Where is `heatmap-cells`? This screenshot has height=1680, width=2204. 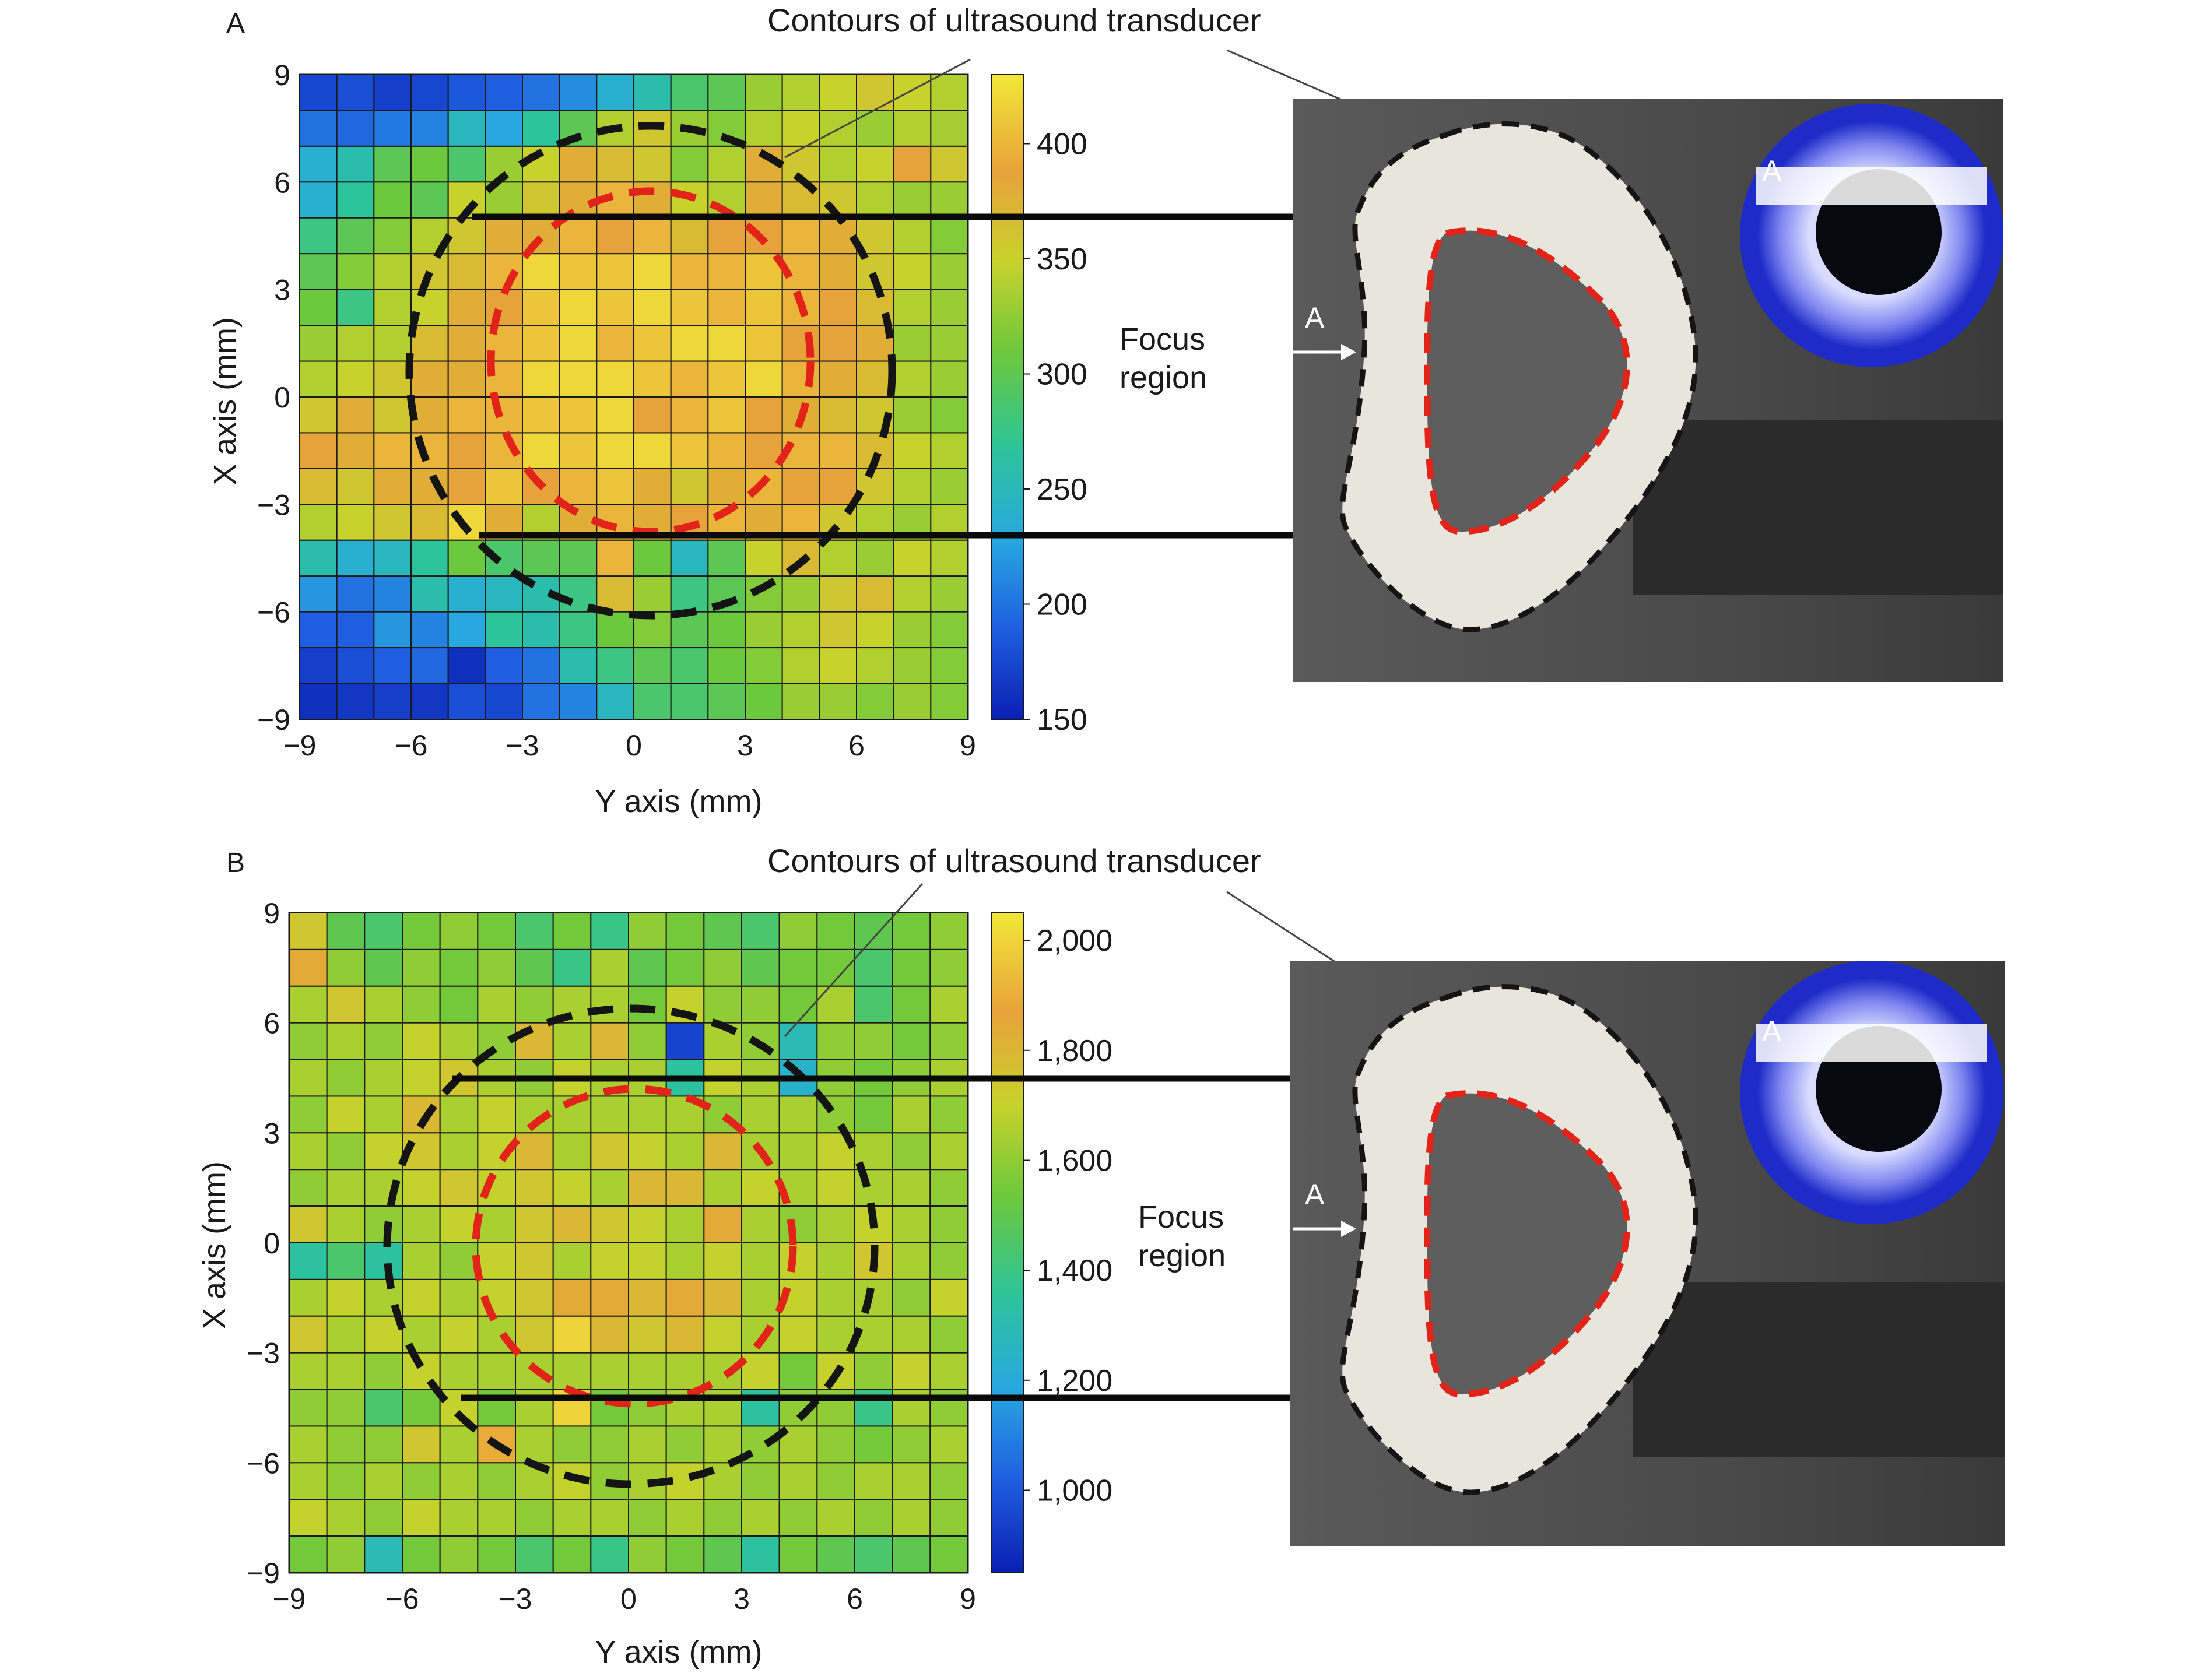 heatmap-cells is located at coordinates (633, 397).